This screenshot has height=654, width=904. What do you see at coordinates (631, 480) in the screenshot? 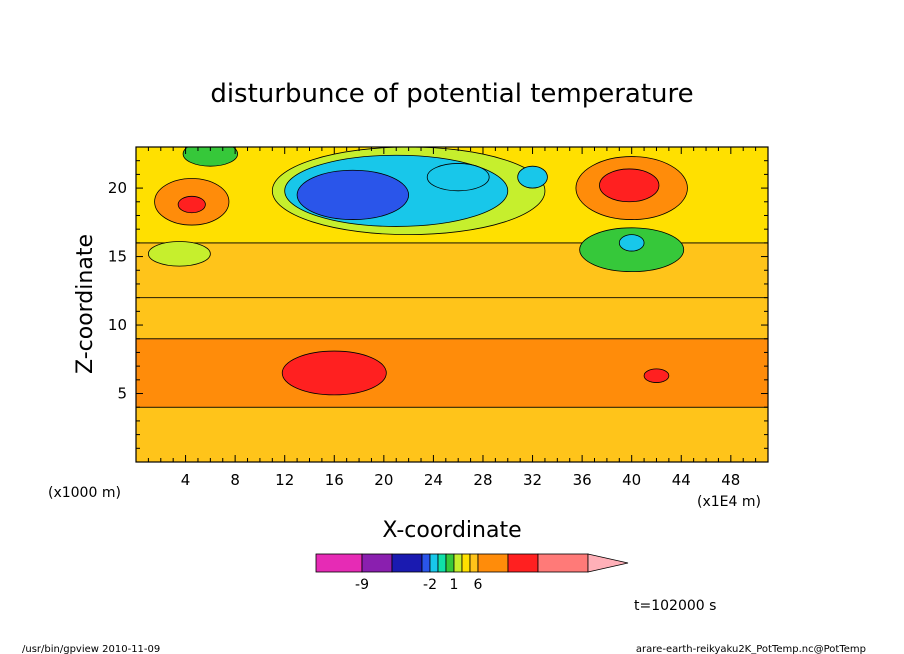
I see `x-tick-label: 40` at bounding box center [631, 480].